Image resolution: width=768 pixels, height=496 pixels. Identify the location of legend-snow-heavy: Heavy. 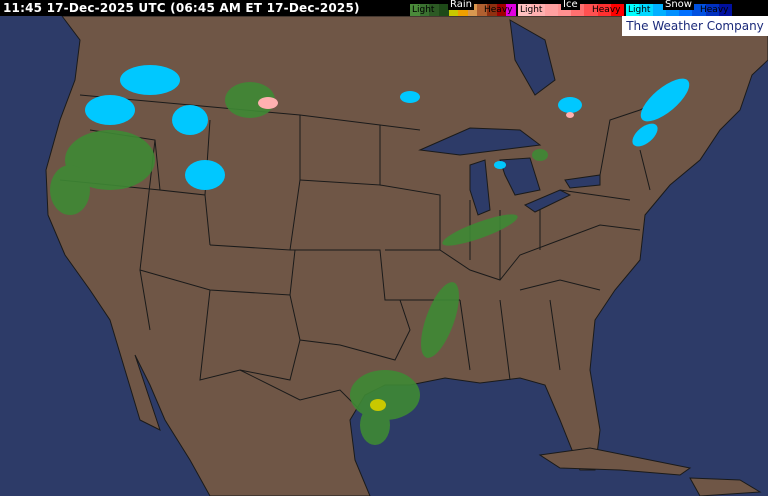
(714, 10).